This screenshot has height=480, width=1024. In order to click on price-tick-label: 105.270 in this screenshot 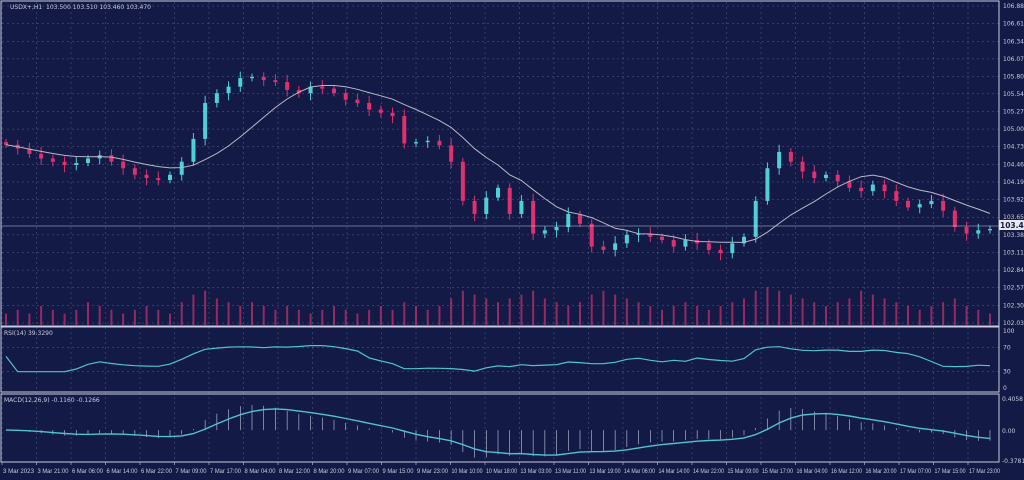, I will do `click(1013, 111)`.